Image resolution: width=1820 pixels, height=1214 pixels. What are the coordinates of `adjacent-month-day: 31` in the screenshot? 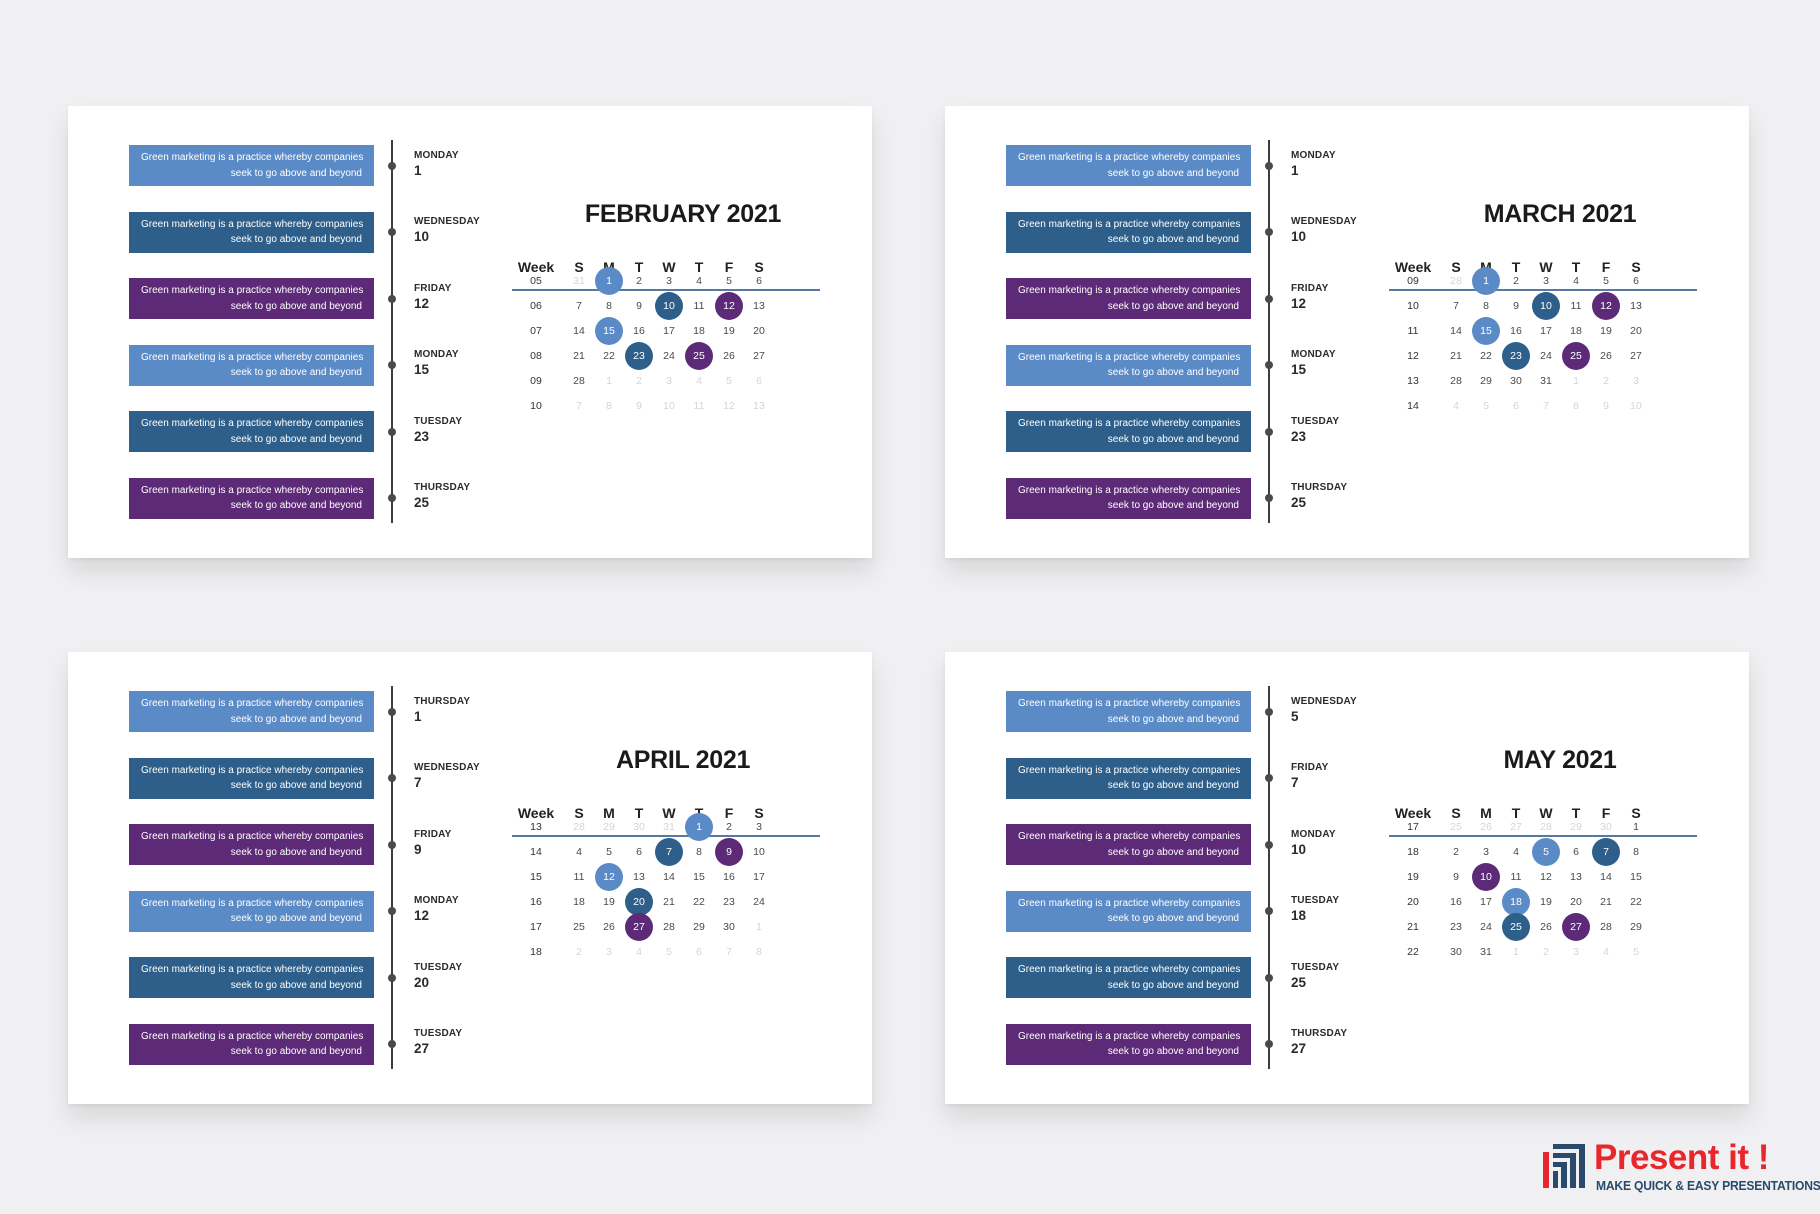 It's located at (669, 827).